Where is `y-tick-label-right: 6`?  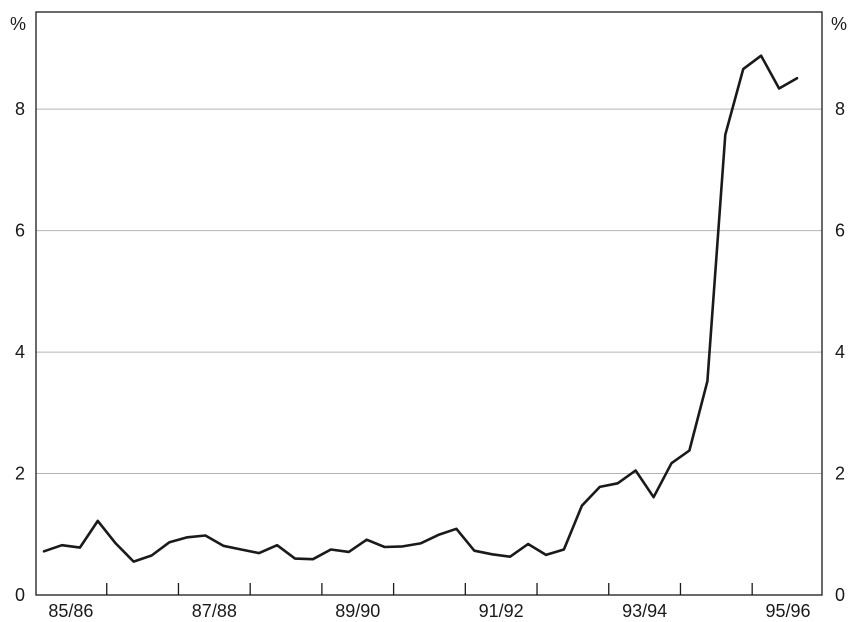 y-tick-label-right: 6 is located at coordinates (840, 231).